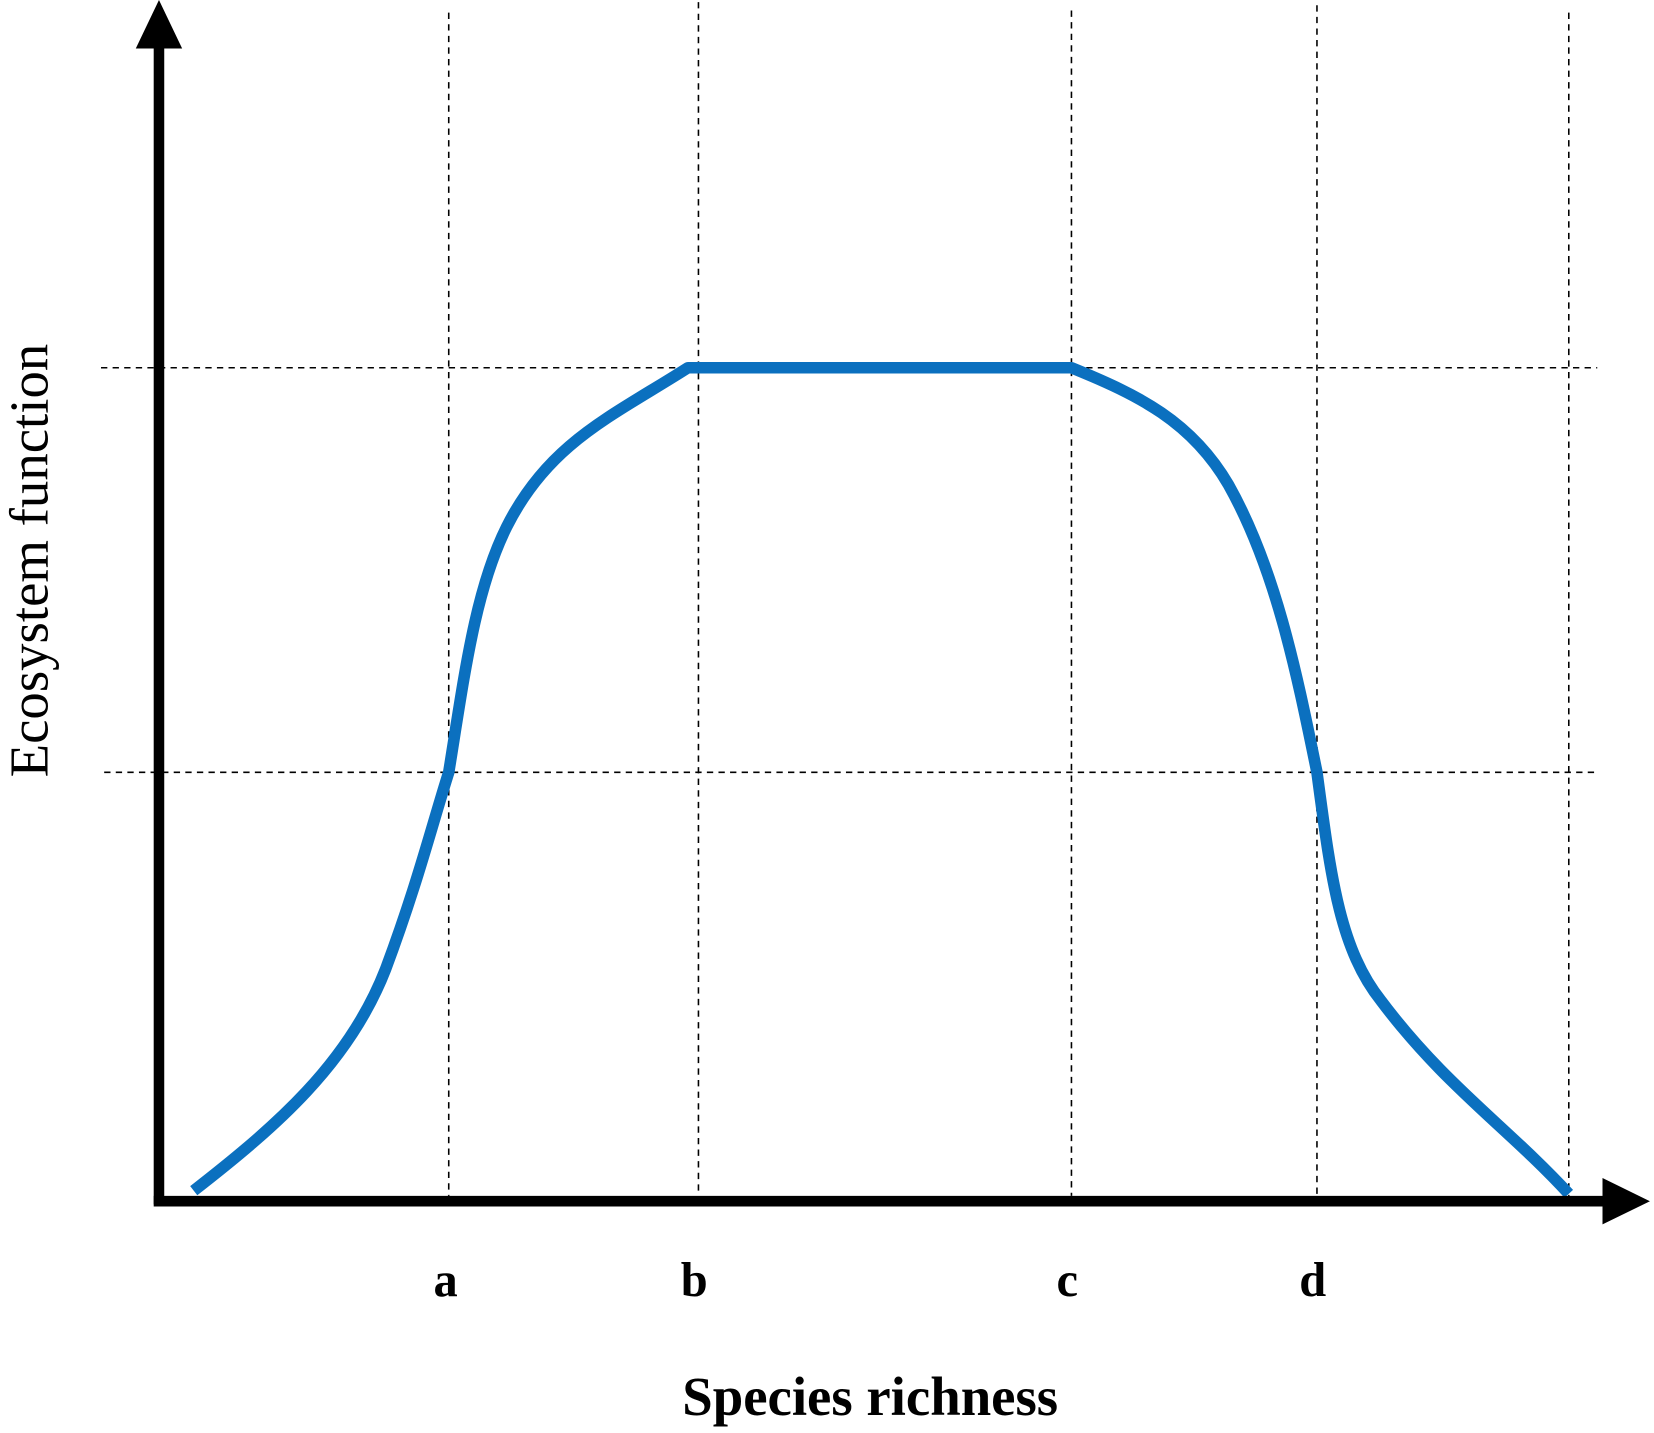 This screenshot has width=1654, height=1433. Describe the element at coordinates (1626, 1201) in the screenshot. I see `x-axis-arrow` at that location.